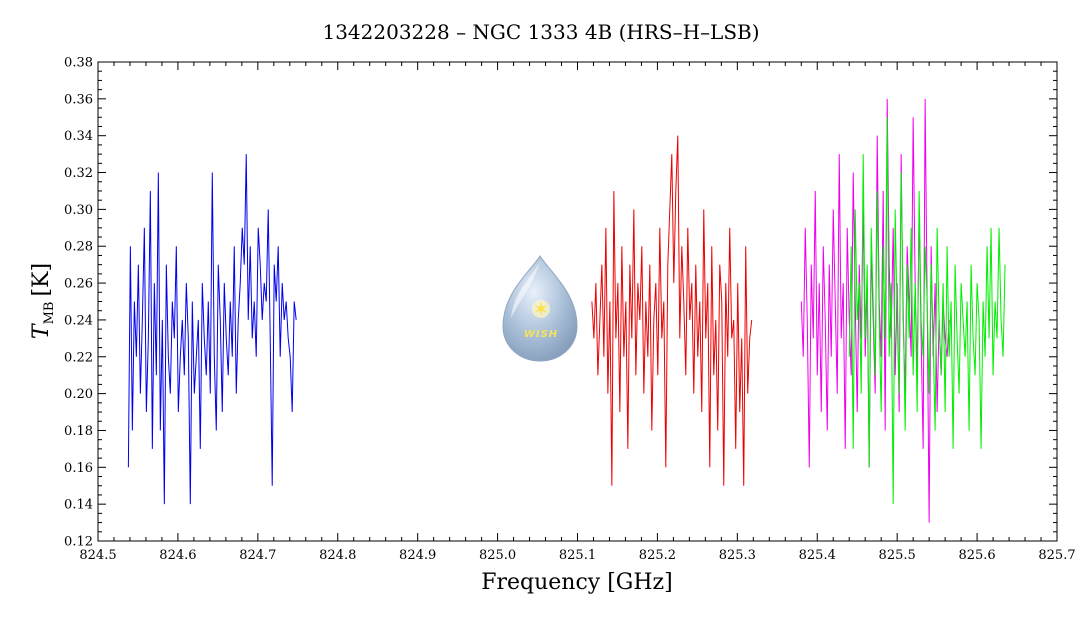 The image size is (1081, 618). Describe the element at coordinates (672, 310) in the screenshot. I see `series-2-line` at that location.